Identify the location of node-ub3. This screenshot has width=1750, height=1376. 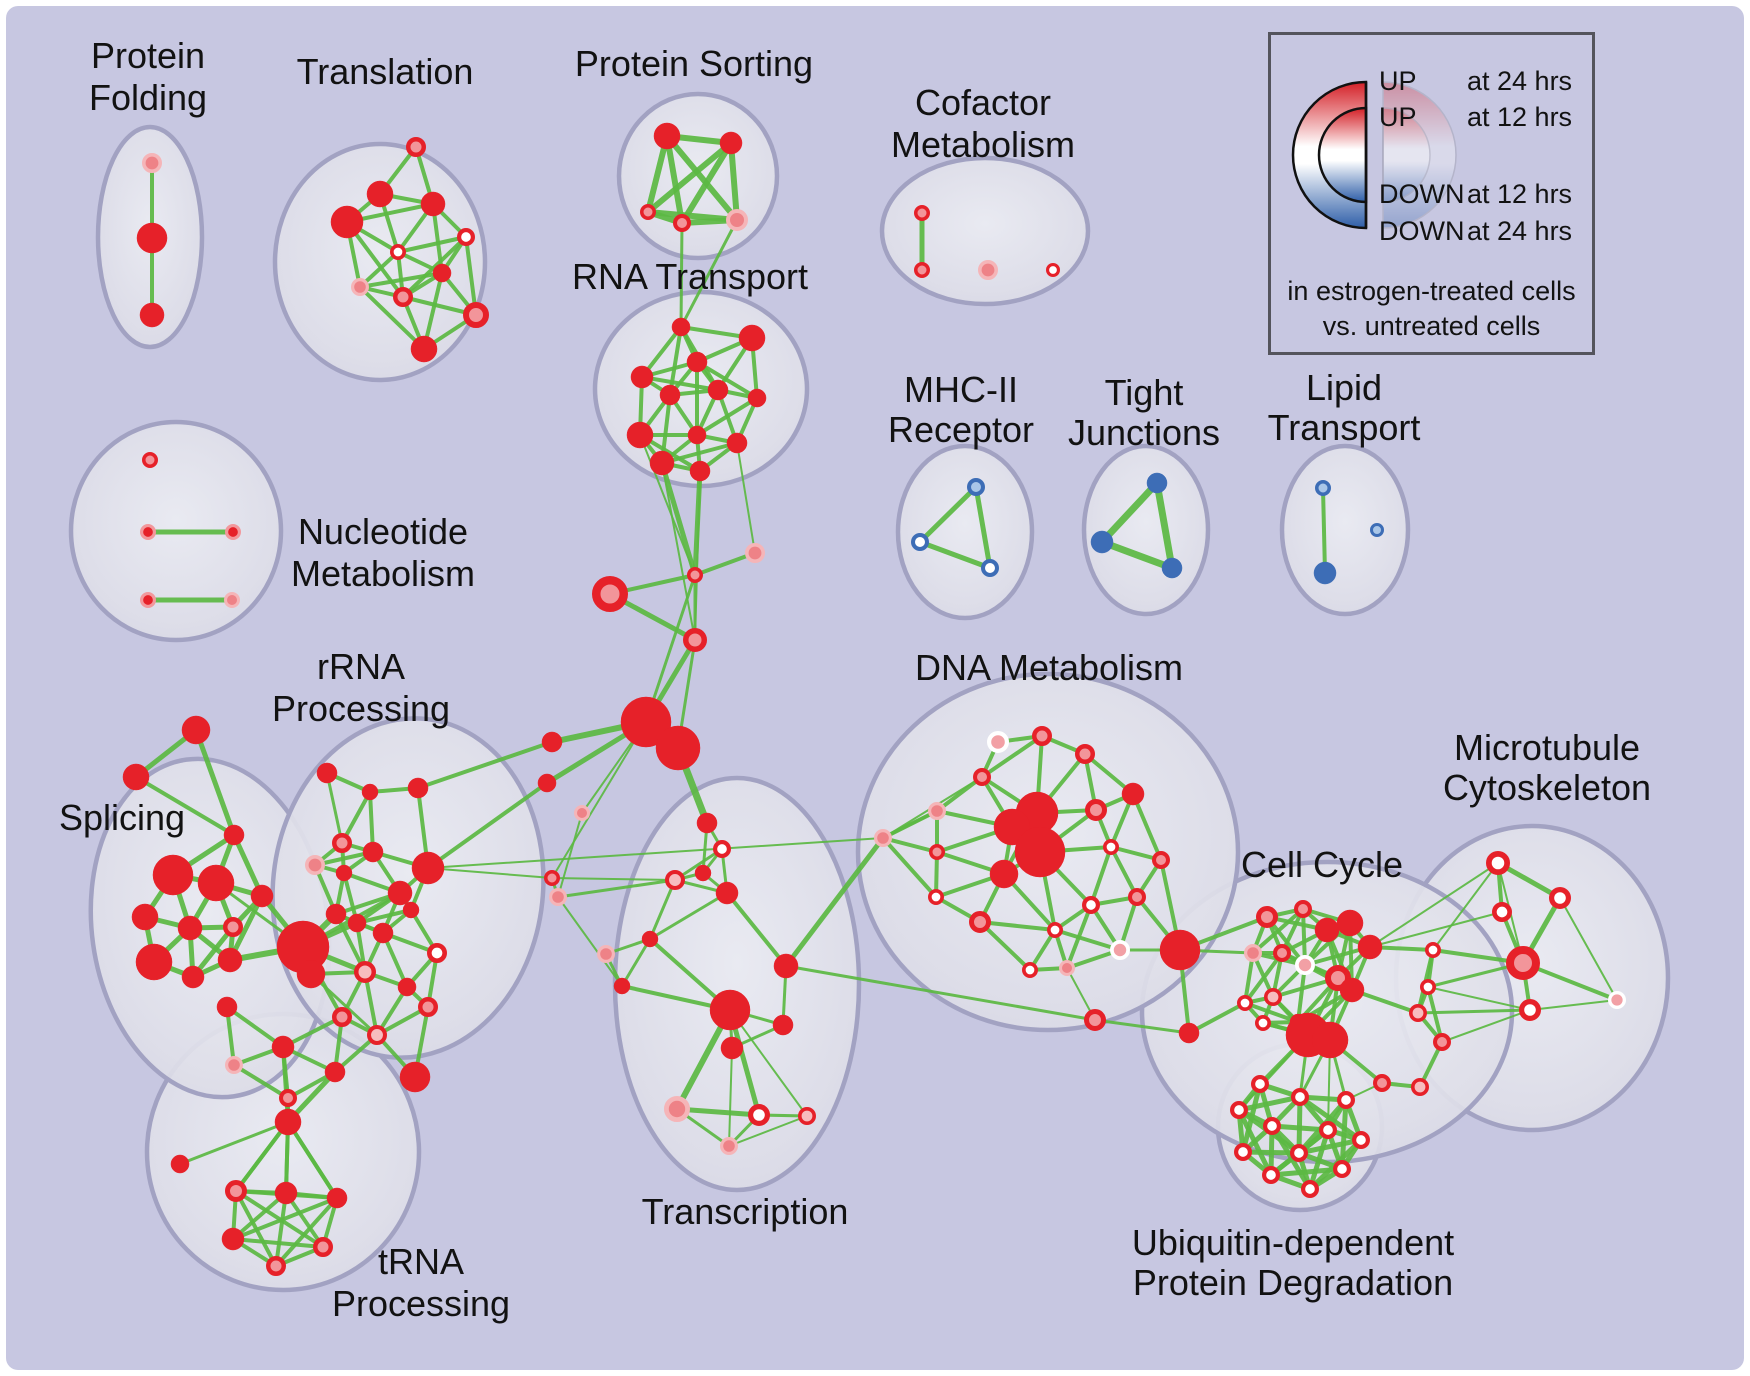
(1345, 1099).